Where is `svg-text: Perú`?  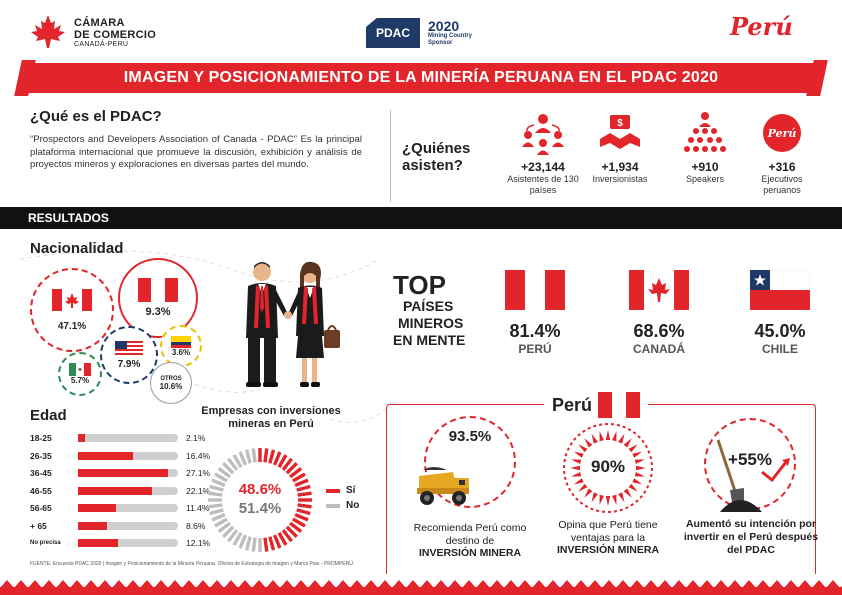
svg-text: Perú is located at coordinates (782, 133).